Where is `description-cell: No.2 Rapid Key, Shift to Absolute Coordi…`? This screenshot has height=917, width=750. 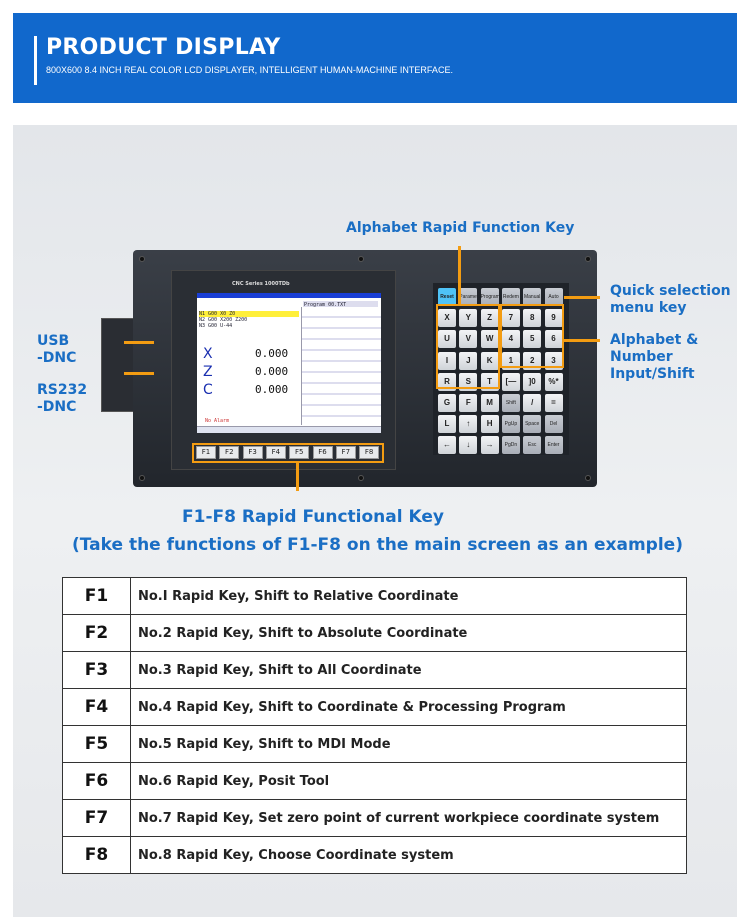 description-cell: No.2 Rapid Key, Shift to Absolute Coordi… is located at coordinates (408, 633).